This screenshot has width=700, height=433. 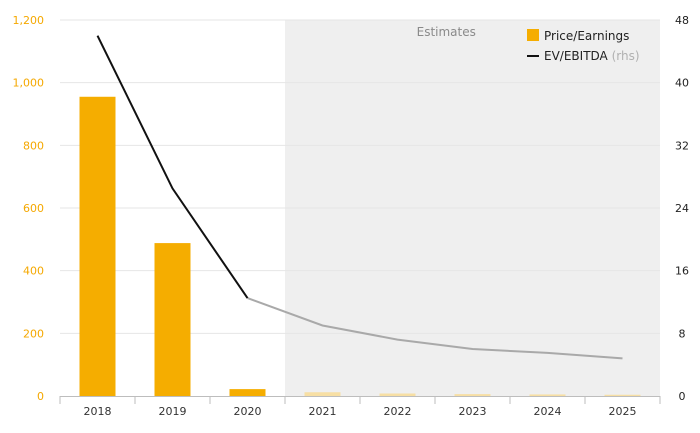 What do you see at coordinates (623, 411) in the screenshot?
I see `x-tick-label: 2025` at bounding box center [623, 411].